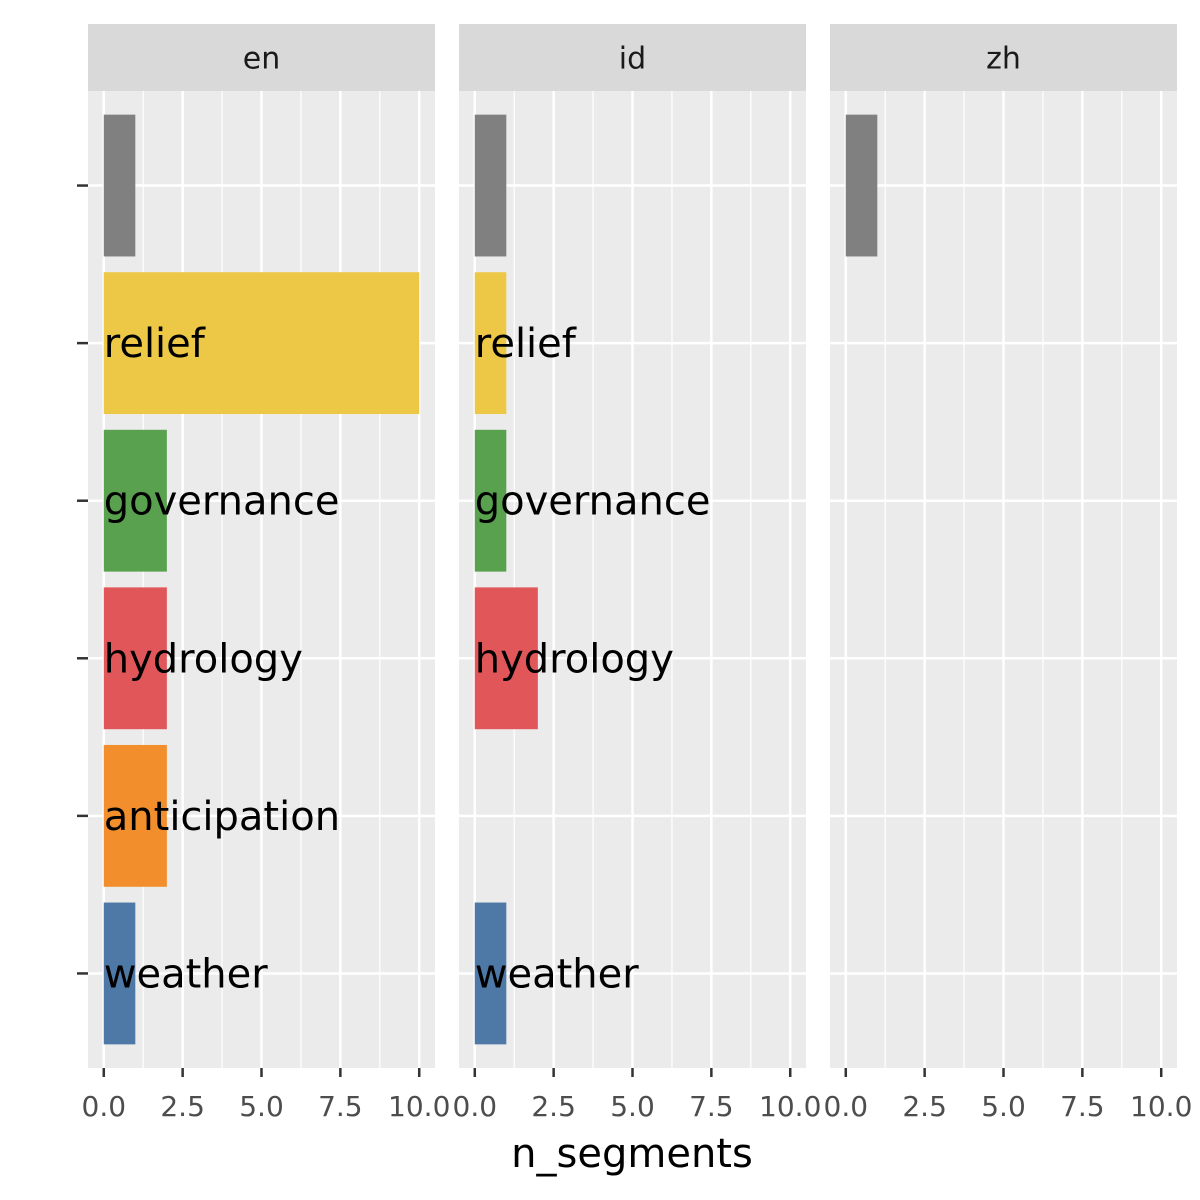  What do you see at coordinates (632, 1154) in the screenshot?
I see `x-axis-title: n_segments` at bounding box center [632, 1154].